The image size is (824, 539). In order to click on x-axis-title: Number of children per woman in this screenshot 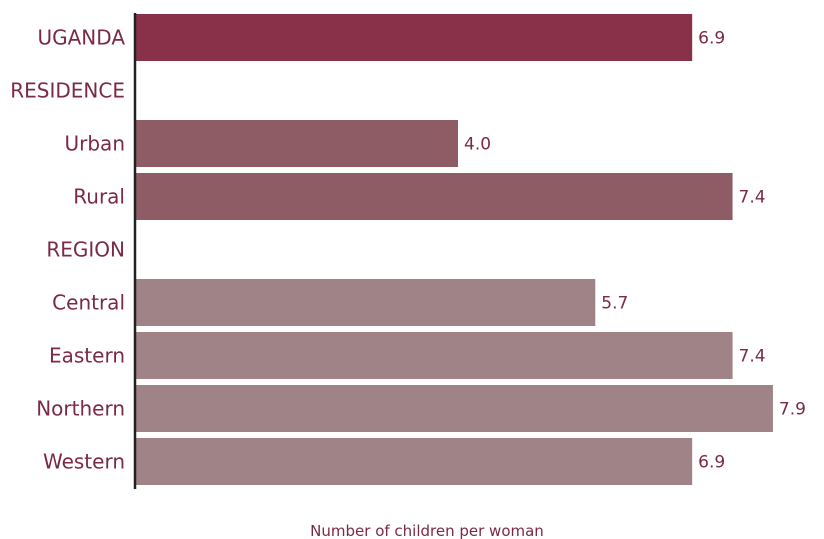, I will do `click(427, 530)`.